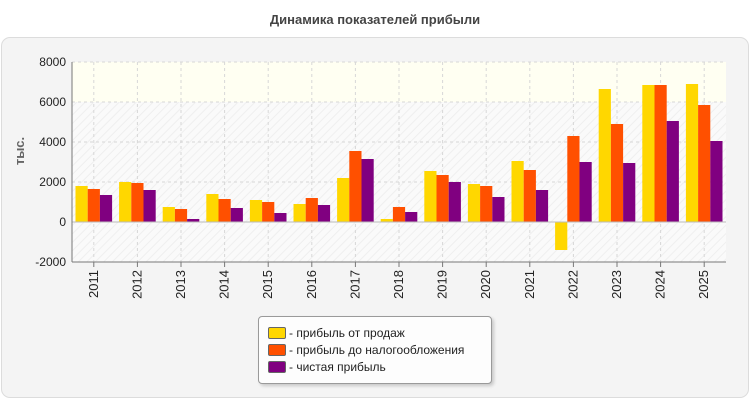  I want to click on legend-item-1: - прибыль от продаж, so click(336, 333).